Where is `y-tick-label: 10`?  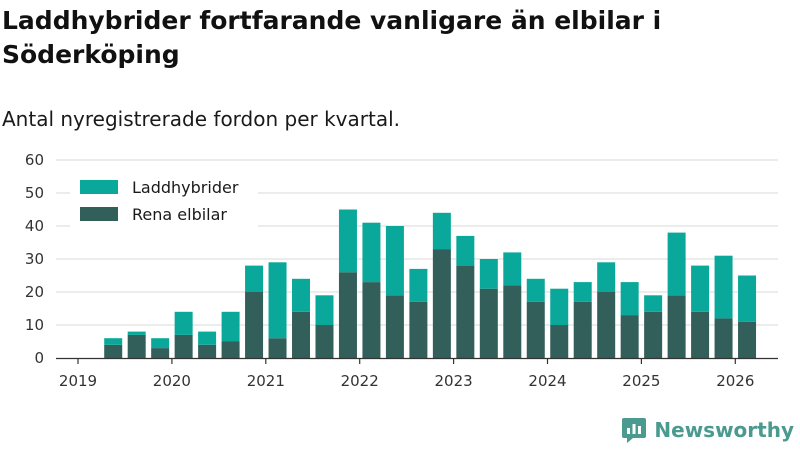 y-tick-label: 10 is located at coordinates (34, 325).